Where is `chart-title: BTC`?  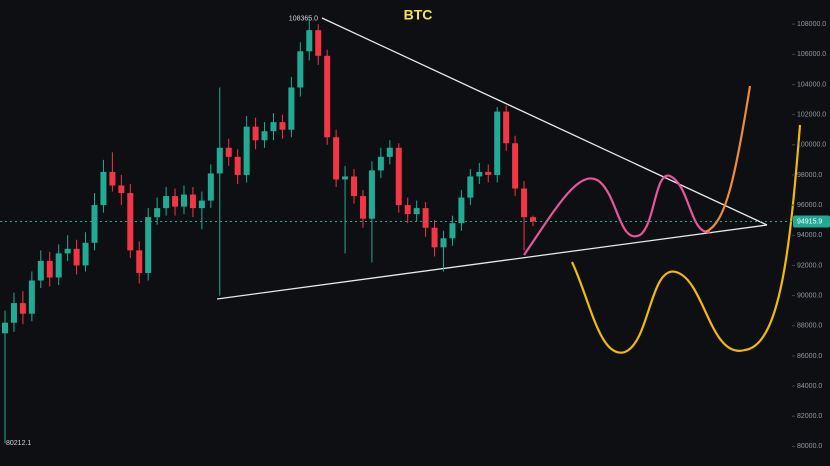
chart-title: BTC is located at coordinates (418, 15).